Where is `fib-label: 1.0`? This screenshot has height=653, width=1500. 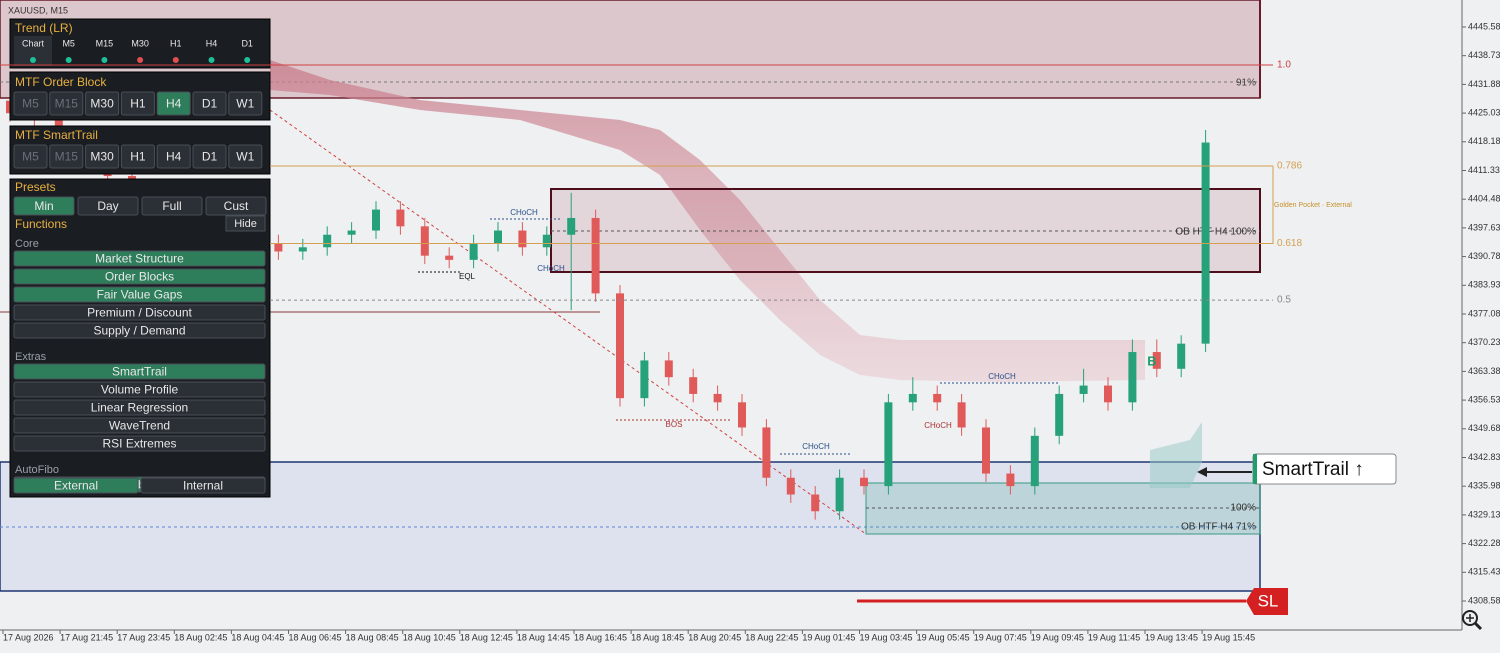
fib-label: 1.0 is located at coordinates (1284, 65).